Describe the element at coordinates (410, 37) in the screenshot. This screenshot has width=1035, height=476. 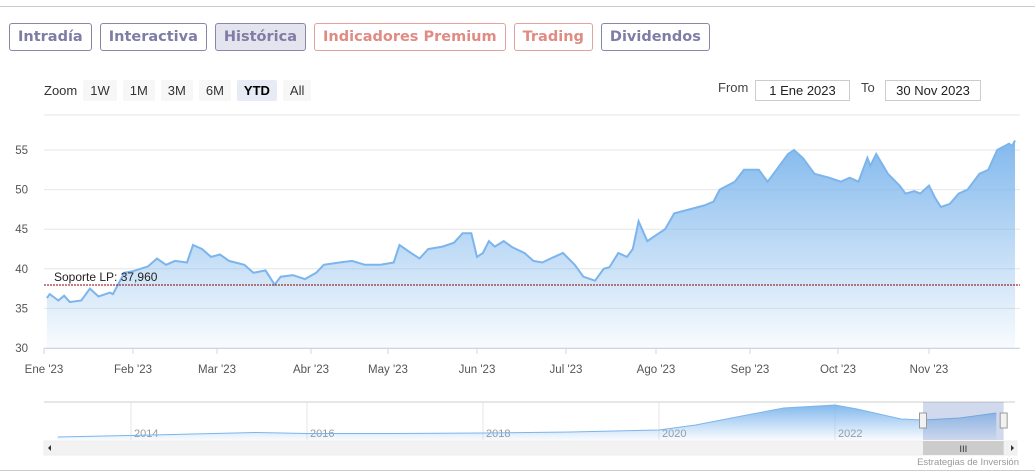
I see `tab-indicadores-premium: Indicadores Premium` at that location.